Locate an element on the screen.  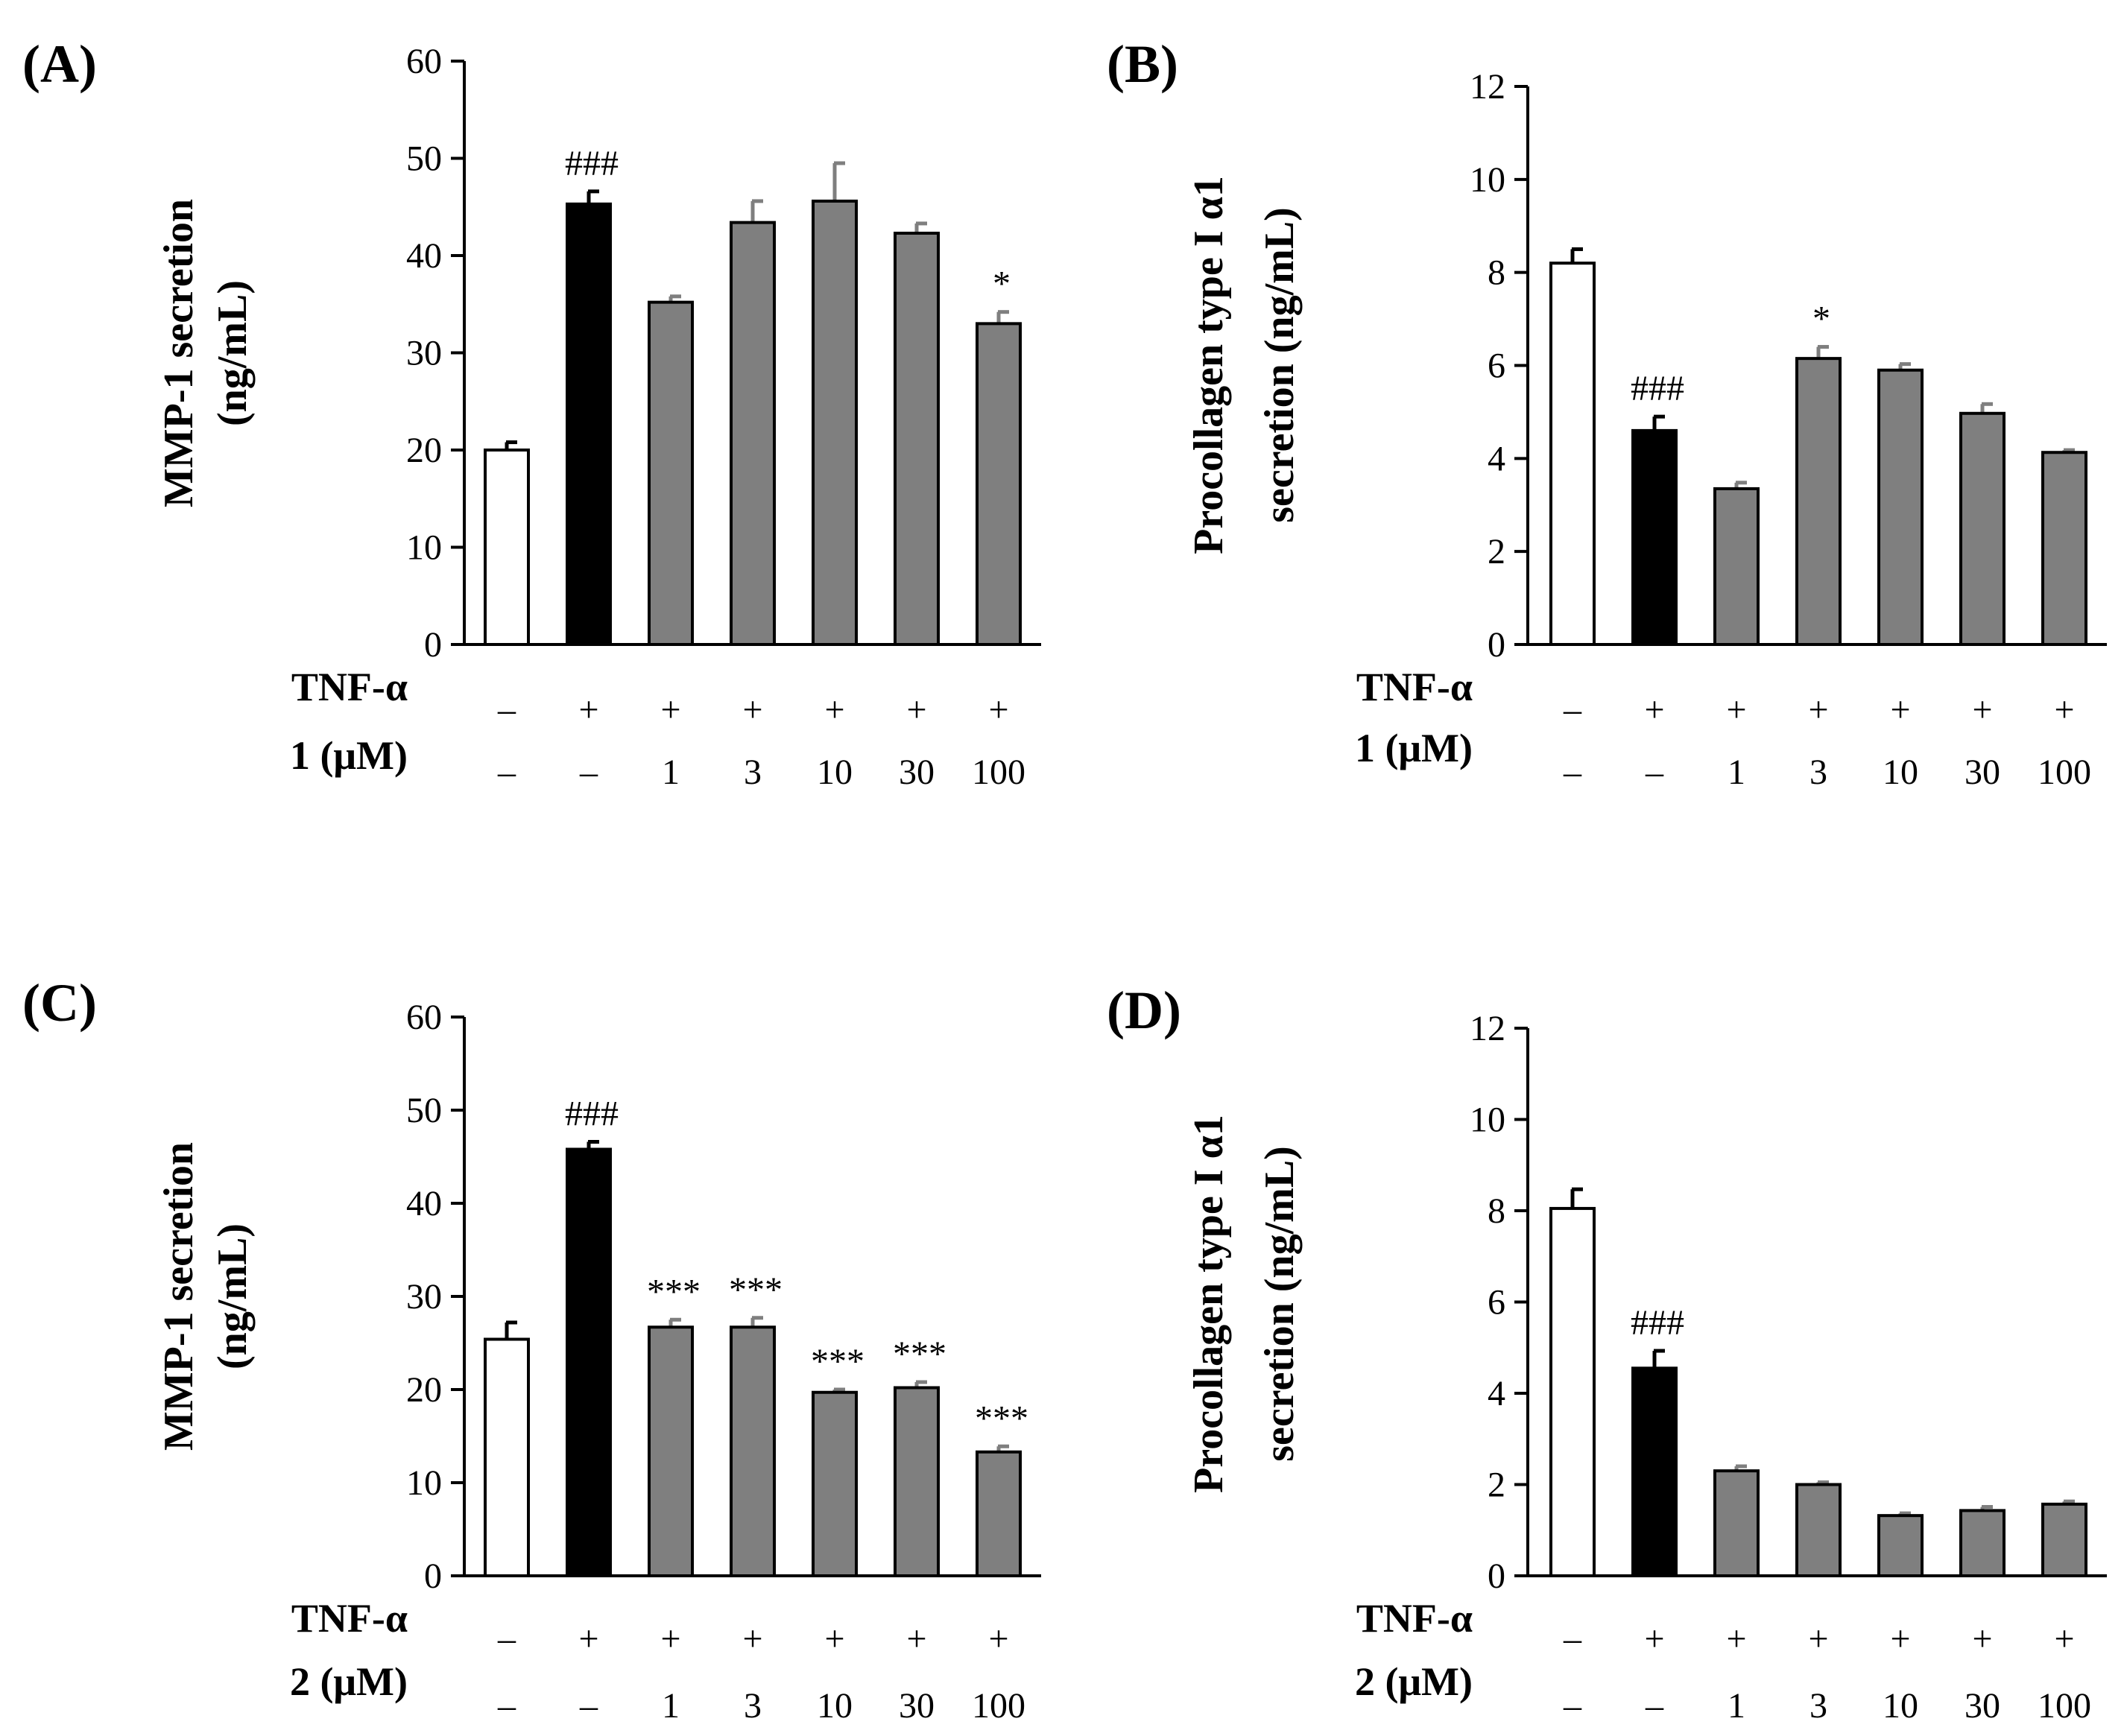
condition-cell: 100 is located at coordinates (998, 772).